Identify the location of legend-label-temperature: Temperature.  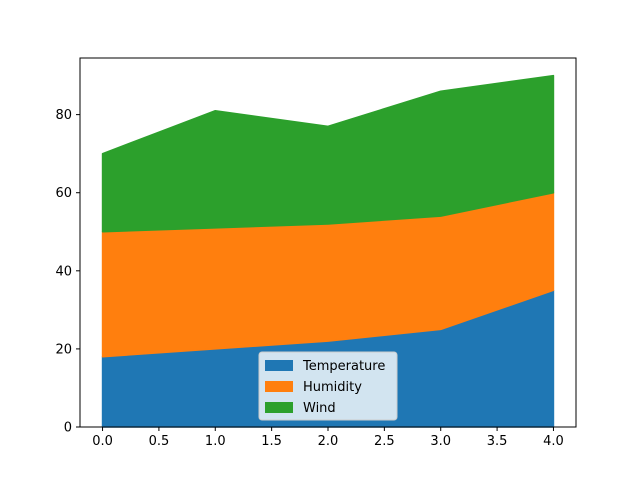
(343, 366).